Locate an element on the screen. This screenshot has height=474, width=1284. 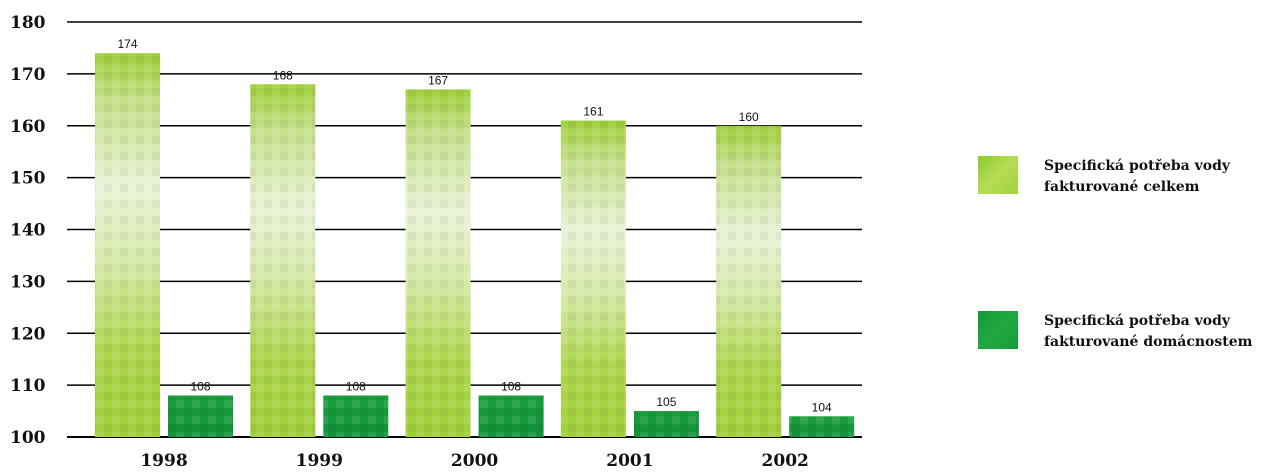
y-tick-label: 170 is located at coordinates (28, 75).